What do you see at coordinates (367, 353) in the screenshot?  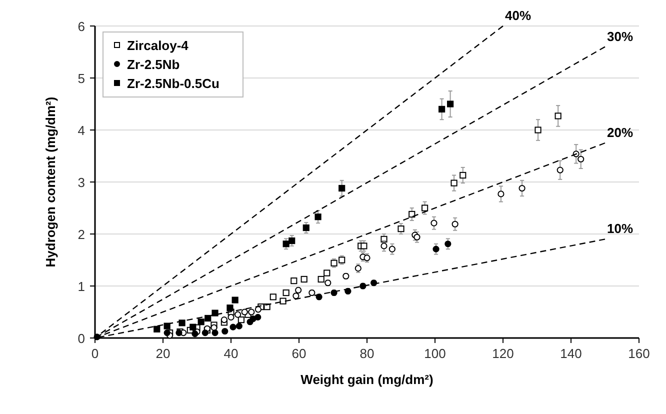 I see `x-tick-label: 80` at bounding box center [367, 353].